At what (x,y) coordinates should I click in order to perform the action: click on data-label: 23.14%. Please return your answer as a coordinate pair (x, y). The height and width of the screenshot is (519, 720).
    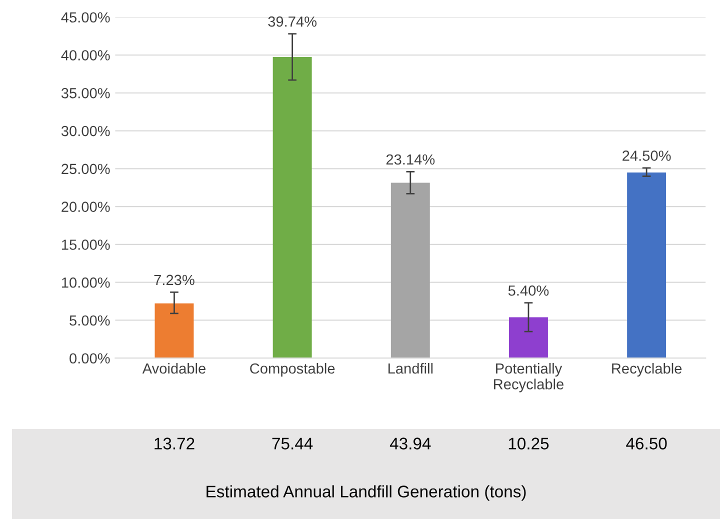
    Looking at the image, I should click on (410, 159).